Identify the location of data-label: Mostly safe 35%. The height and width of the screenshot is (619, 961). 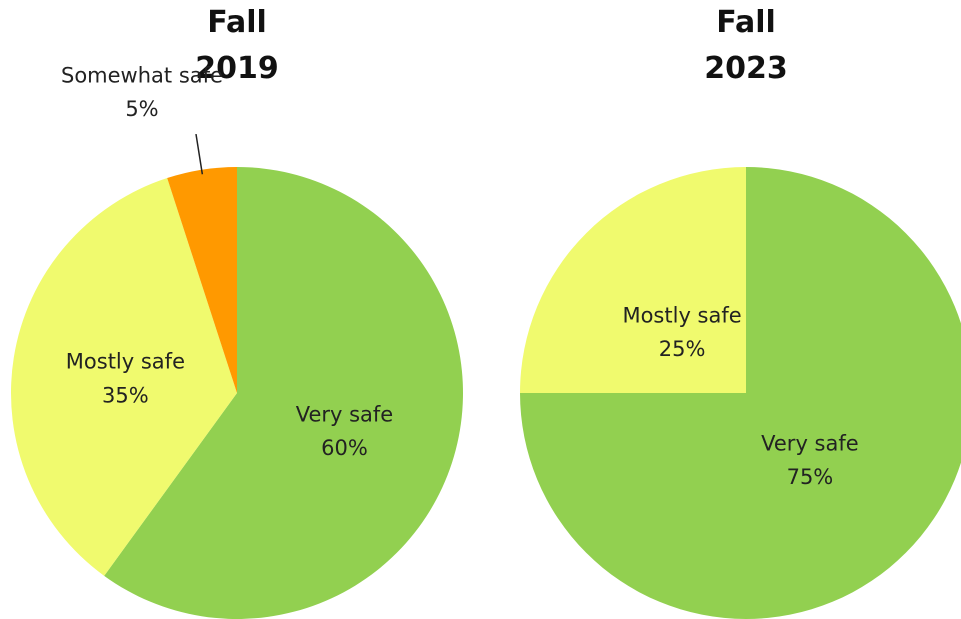
(125, 379).